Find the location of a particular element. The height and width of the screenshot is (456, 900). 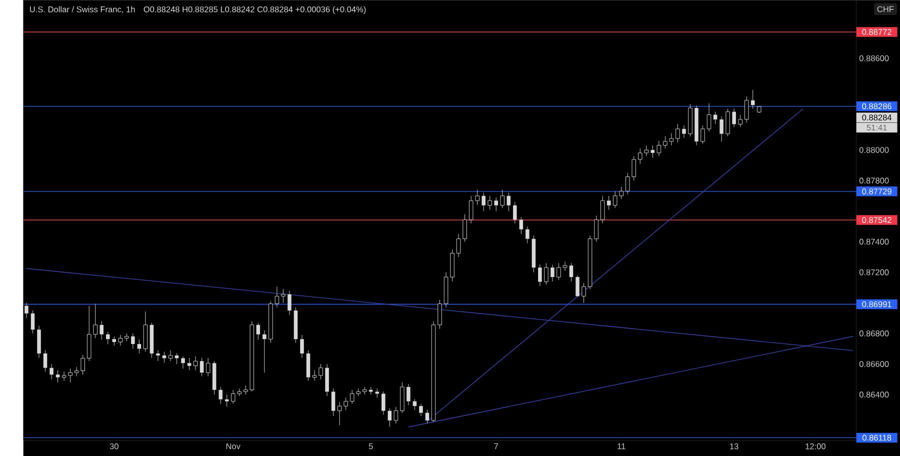

ref-line-label: 0.88286 is located at coordinates (877, 106).